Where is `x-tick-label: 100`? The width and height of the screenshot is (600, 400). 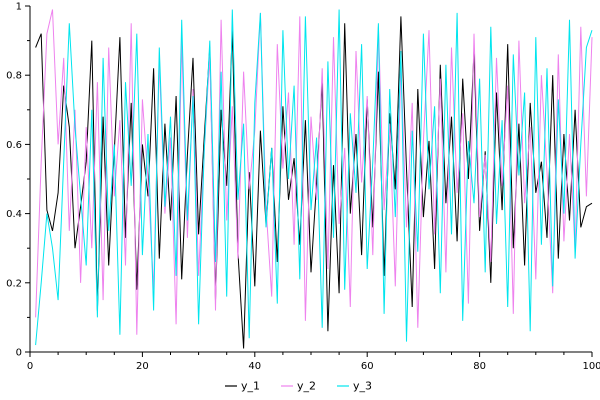 x-tick-label: 100 is located at coordinates (591, 366).